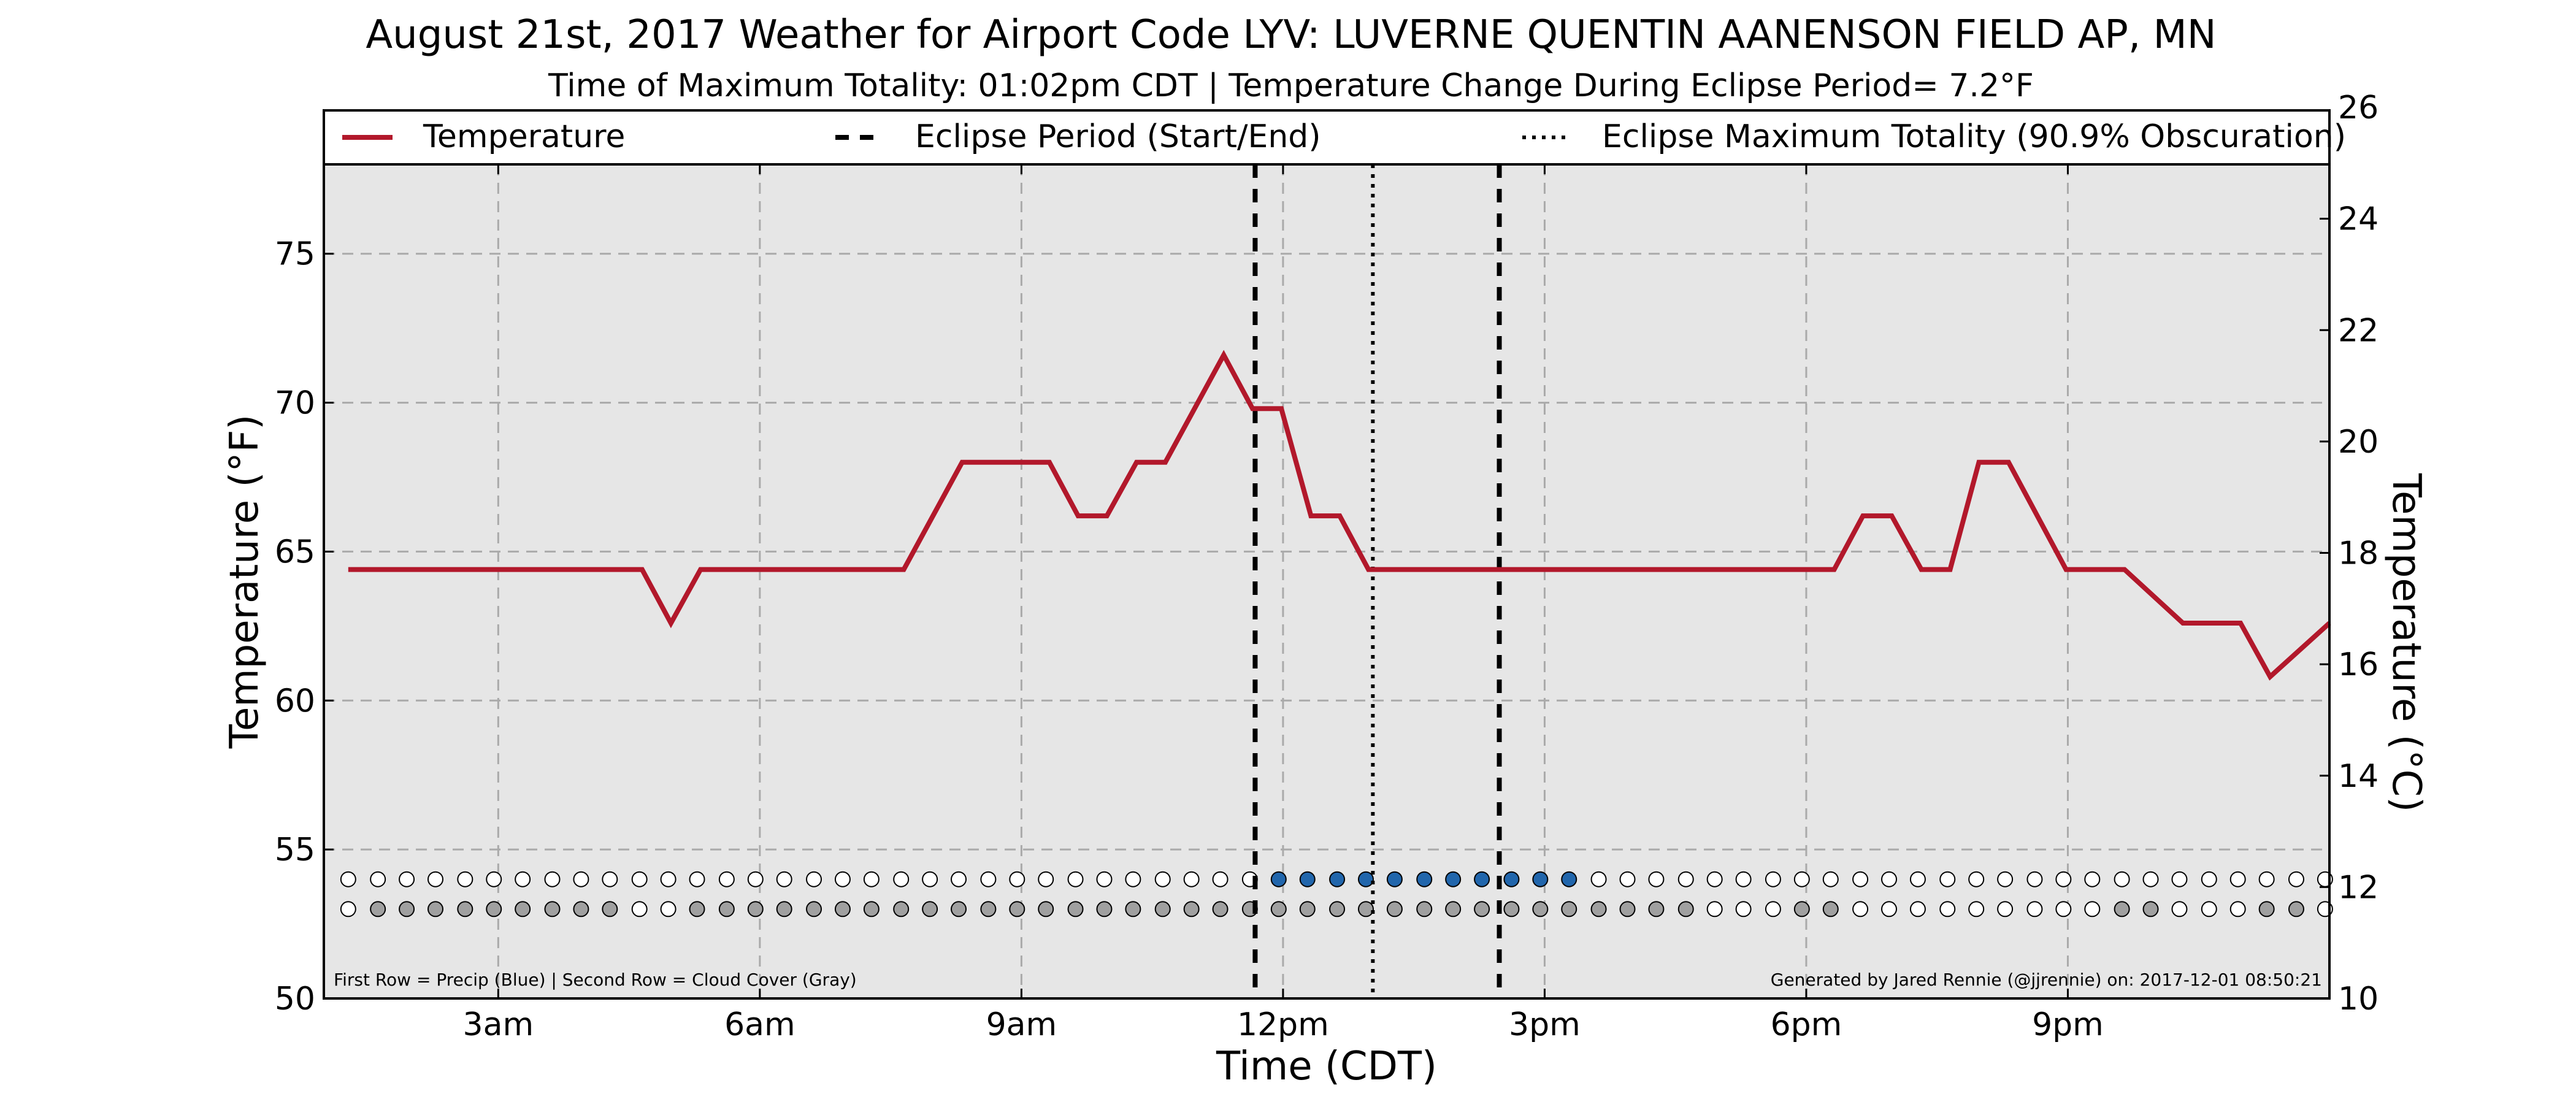  Describe the element at coordinates (244, 582) in the screenshot. I see `y-axis-left-label: Temperature (°F)` at that location.